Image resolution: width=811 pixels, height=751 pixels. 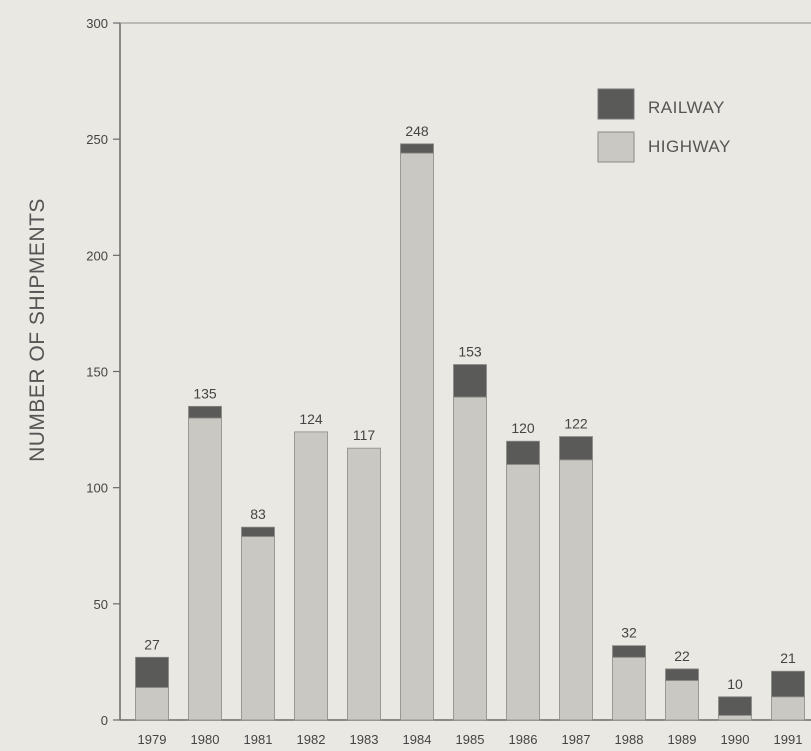 I want to click on y-tick-label: 100, so click(x=97, y=488).